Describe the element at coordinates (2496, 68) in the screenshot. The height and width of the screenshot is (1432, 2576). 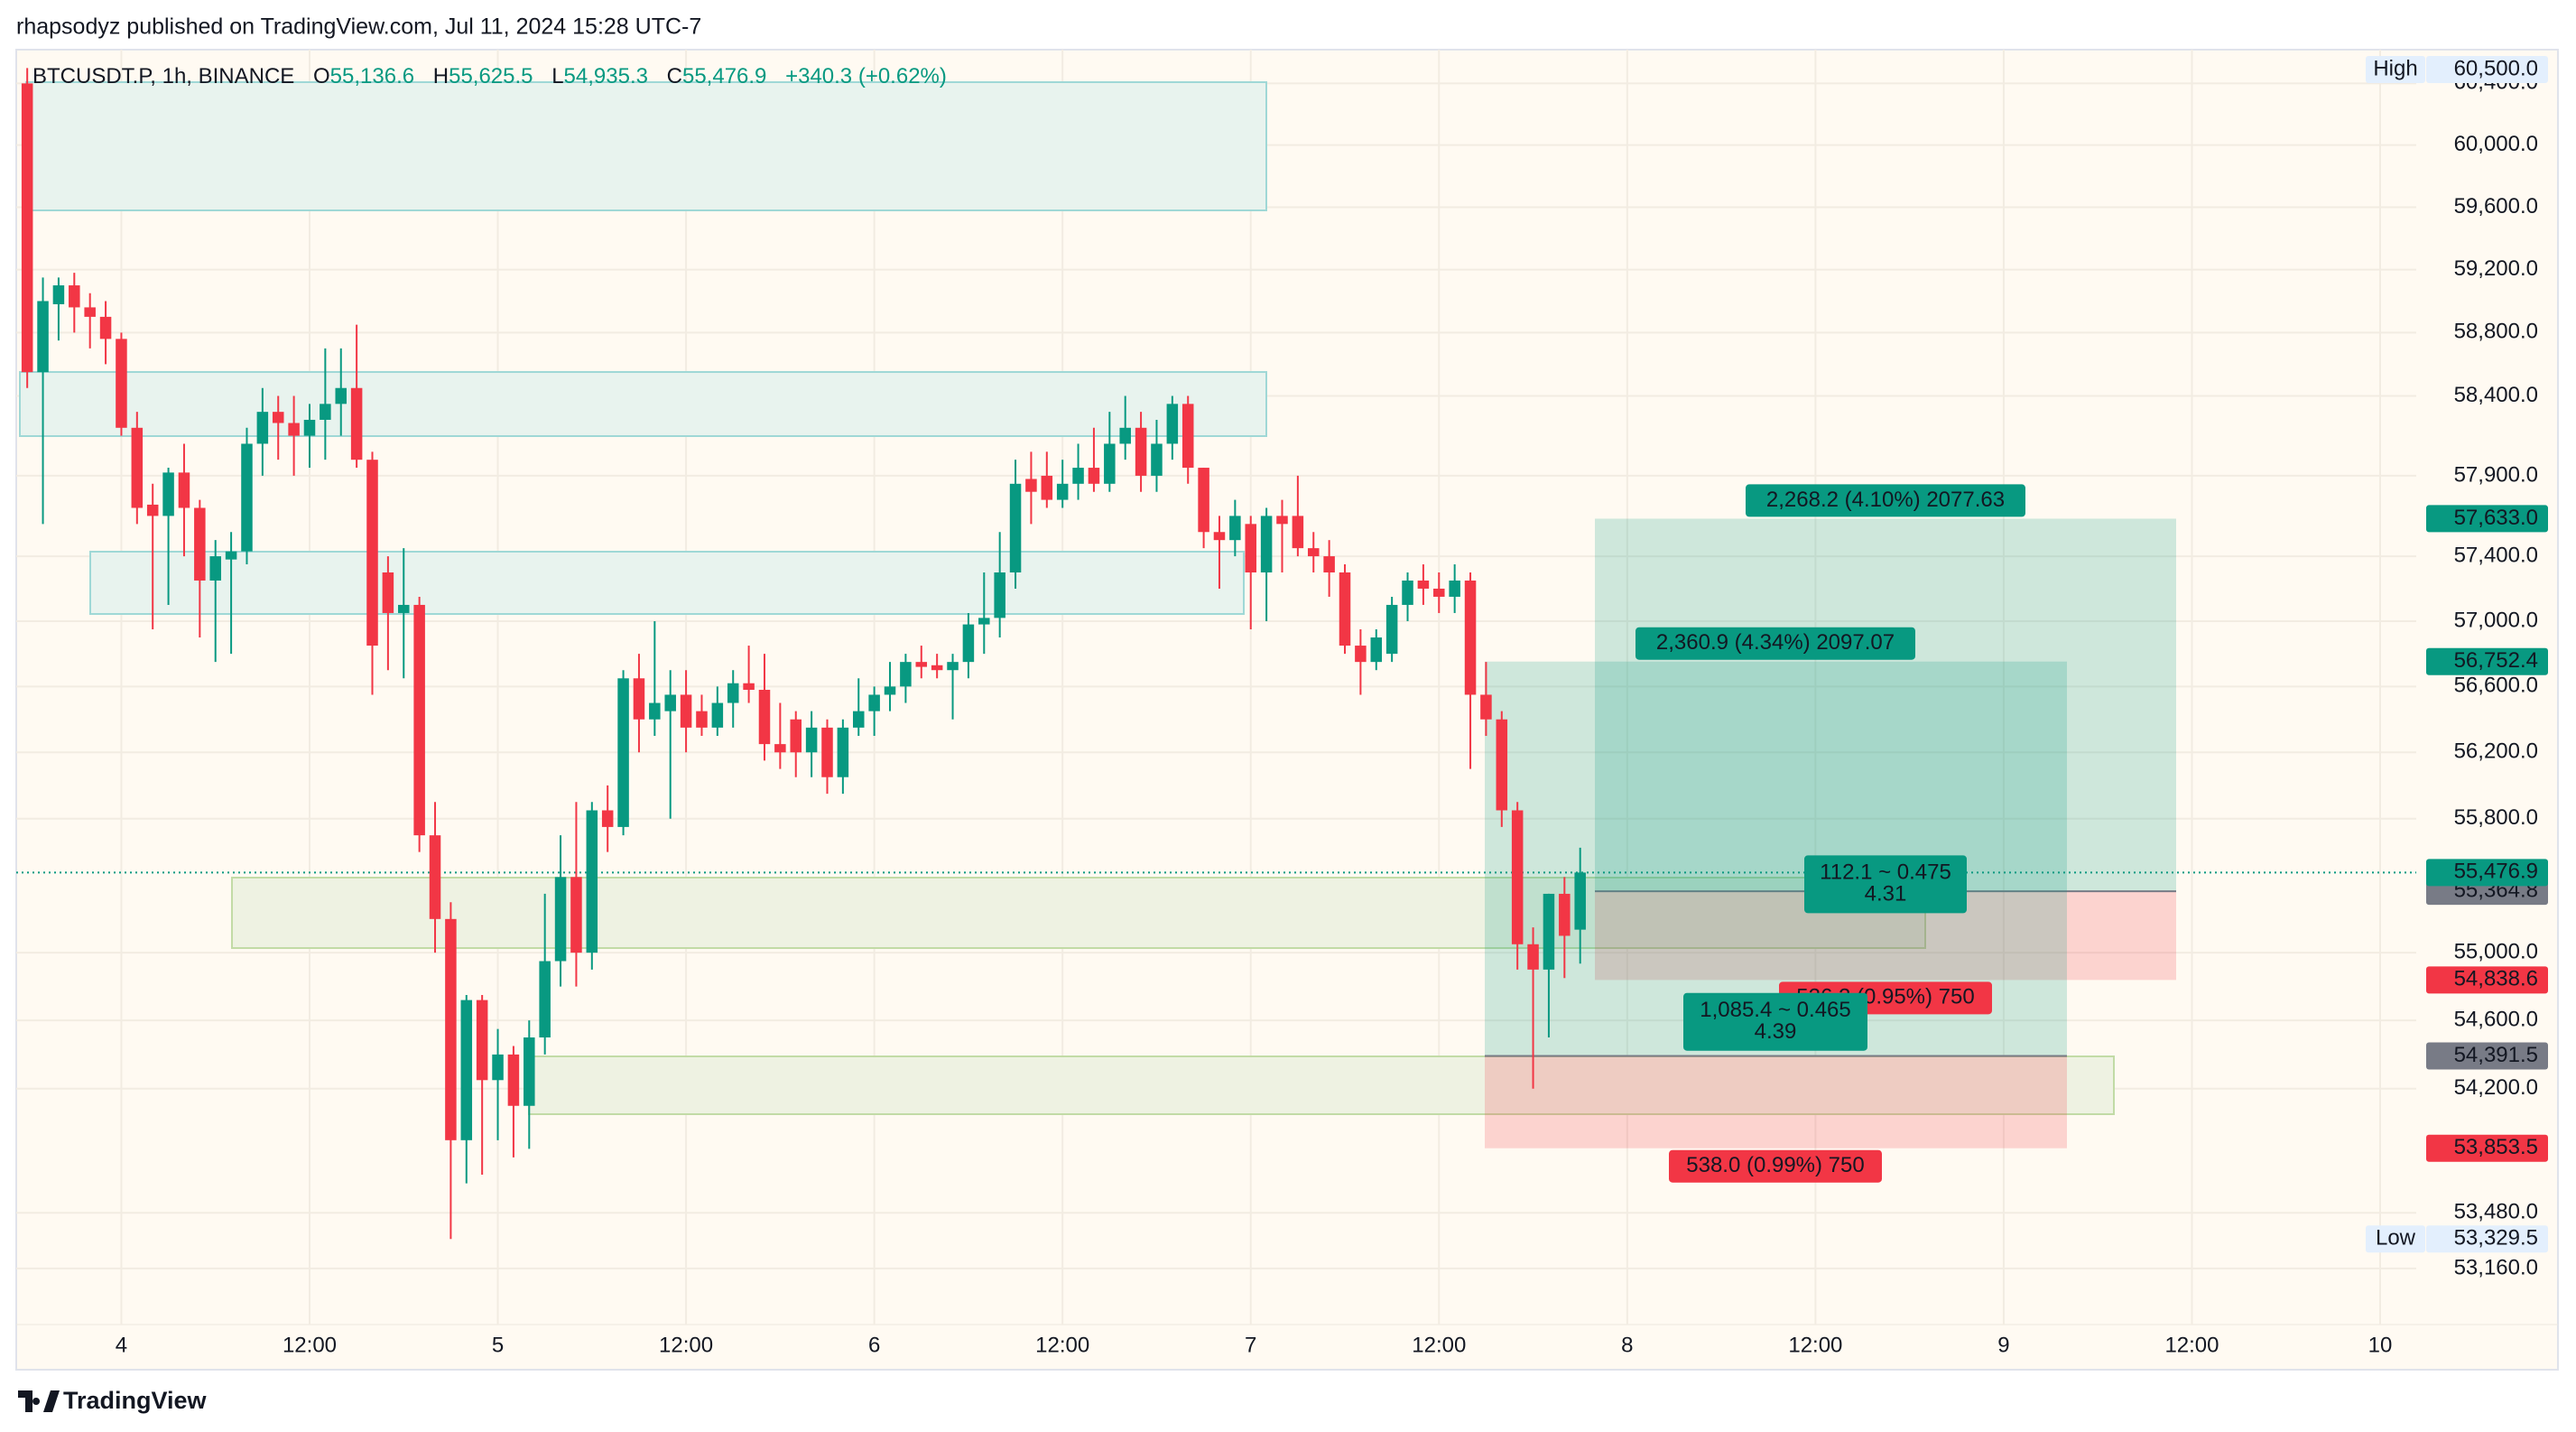
I see `extreme-label: 60,500.0` at that location.